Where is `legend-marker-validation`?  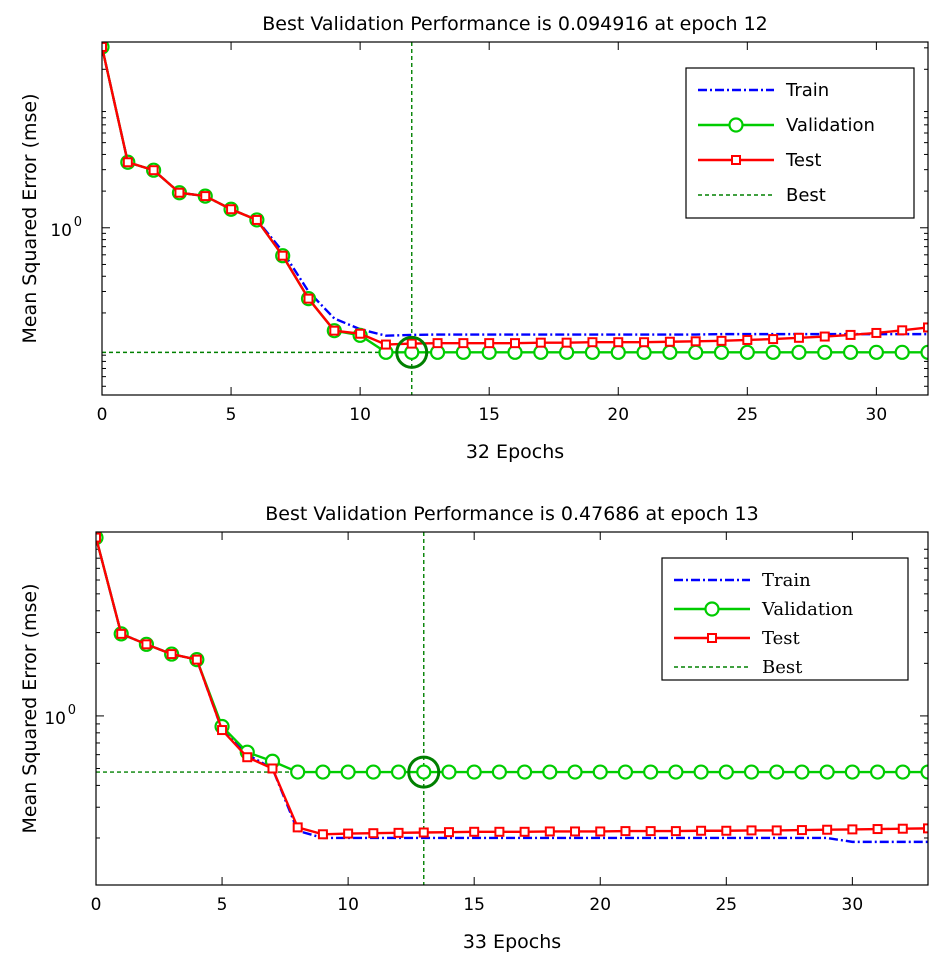
legend-marker-validation is located at coordinates (712, 609).